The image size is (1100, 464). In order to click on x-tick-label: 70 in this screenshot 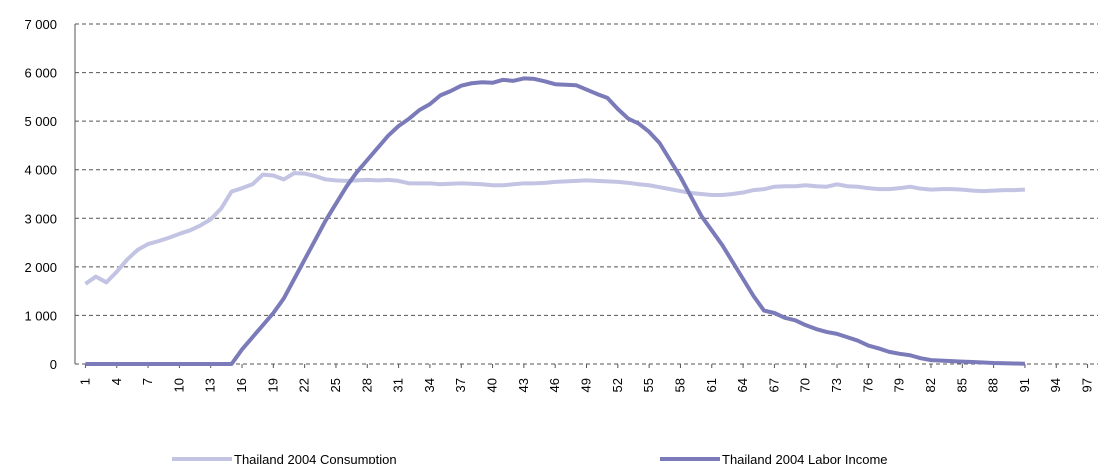, I will do `click(805, 385)`.